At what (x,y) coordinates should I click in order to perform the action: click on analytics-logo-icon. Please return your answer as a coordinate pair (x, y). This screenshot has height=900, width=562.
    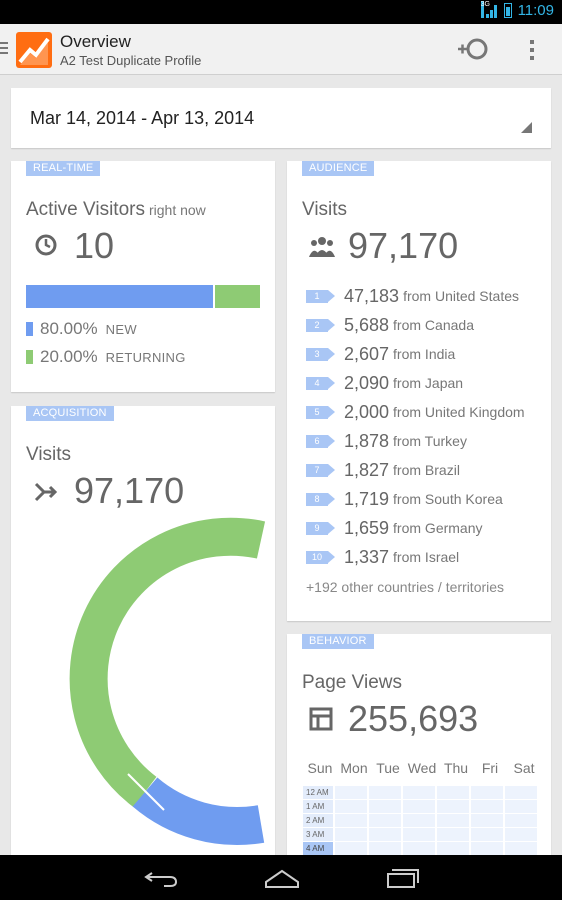
    Looking at the image, I should click on (34, 50).